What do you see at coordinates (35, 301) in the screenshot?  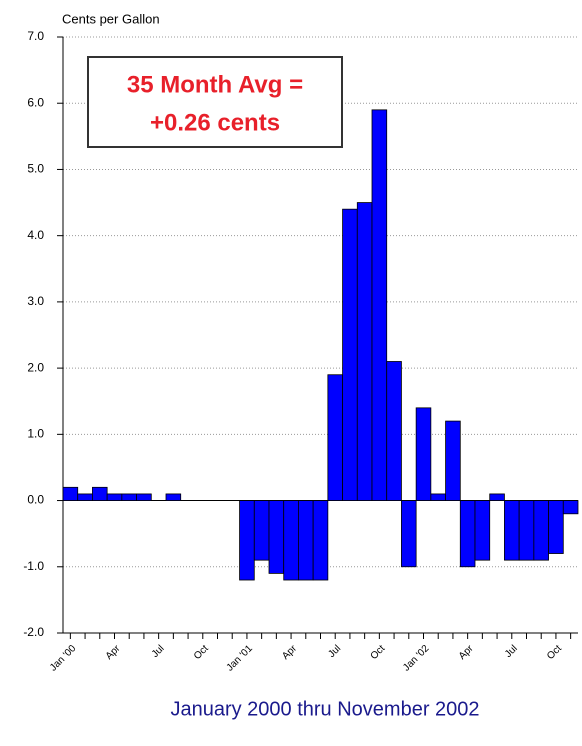 I see `y-tick-label: 3.0` at bounding box center [35, 301].